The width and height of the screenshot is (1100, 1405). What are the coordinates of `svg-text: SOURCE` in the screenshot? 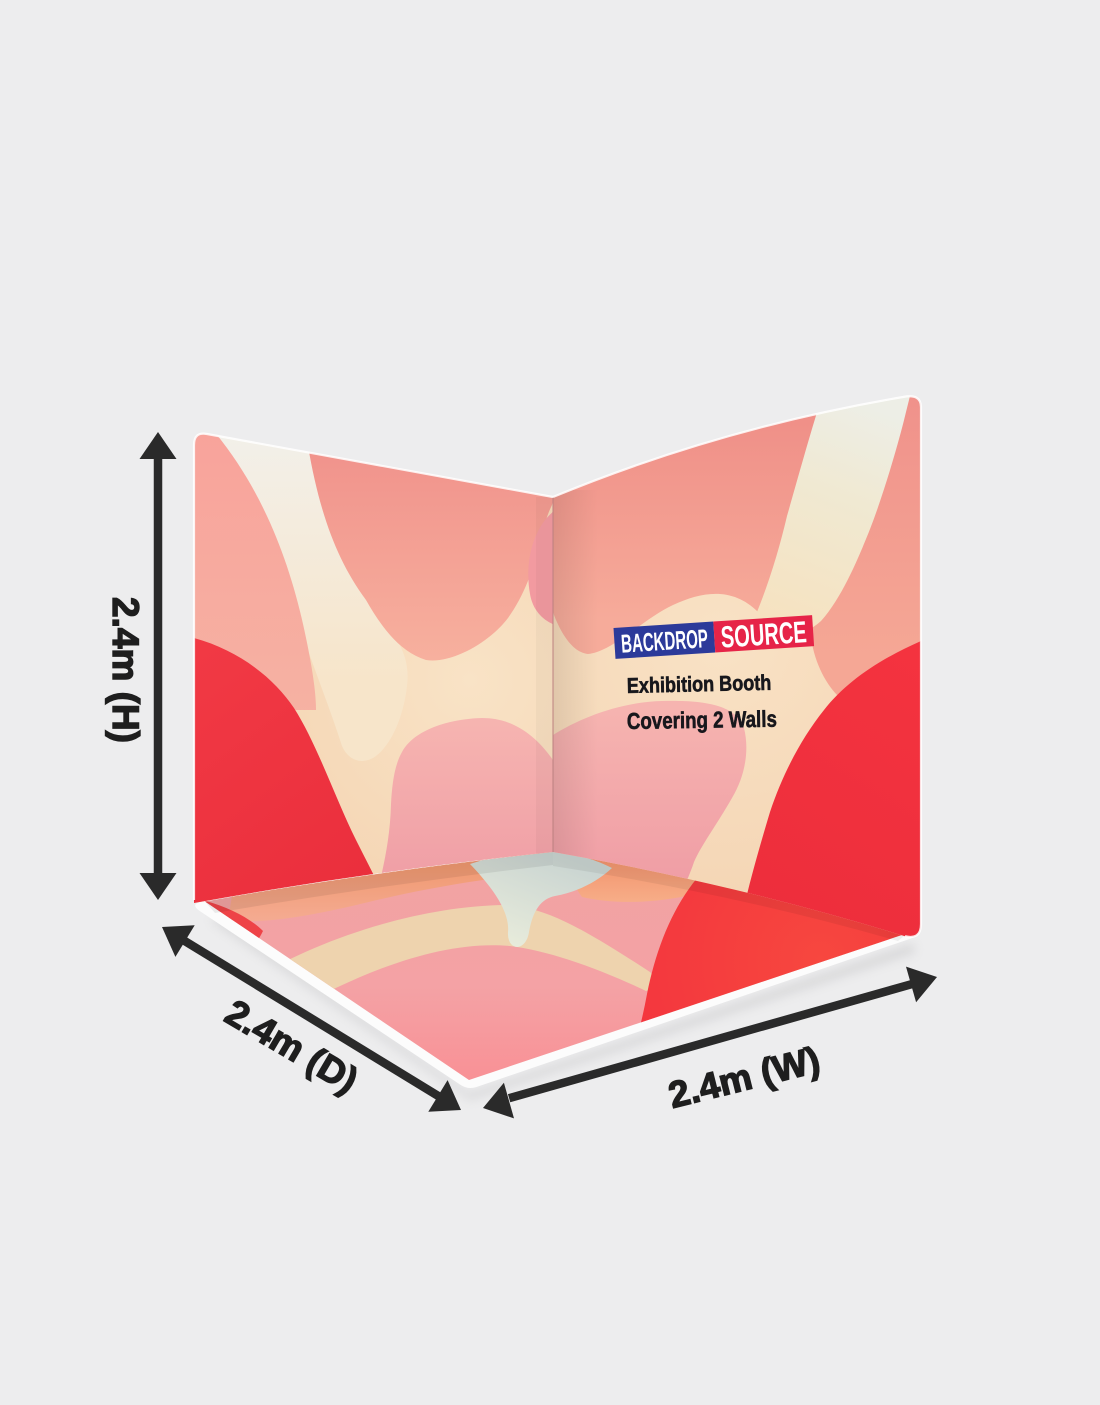 It's located at (764, 634).